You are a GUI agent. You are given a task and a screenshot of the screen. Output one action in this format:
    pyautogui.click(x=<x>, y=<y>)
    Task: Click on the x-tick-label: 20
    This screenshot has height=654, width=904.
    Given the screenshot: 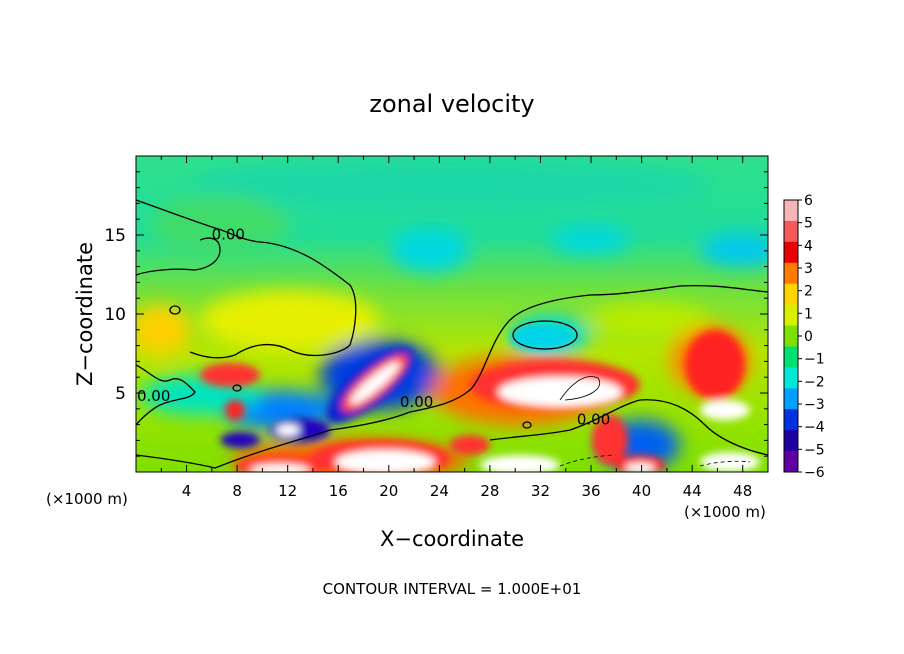 What is the action you would take?
    pyautogui.click(x=388, y=491)
    